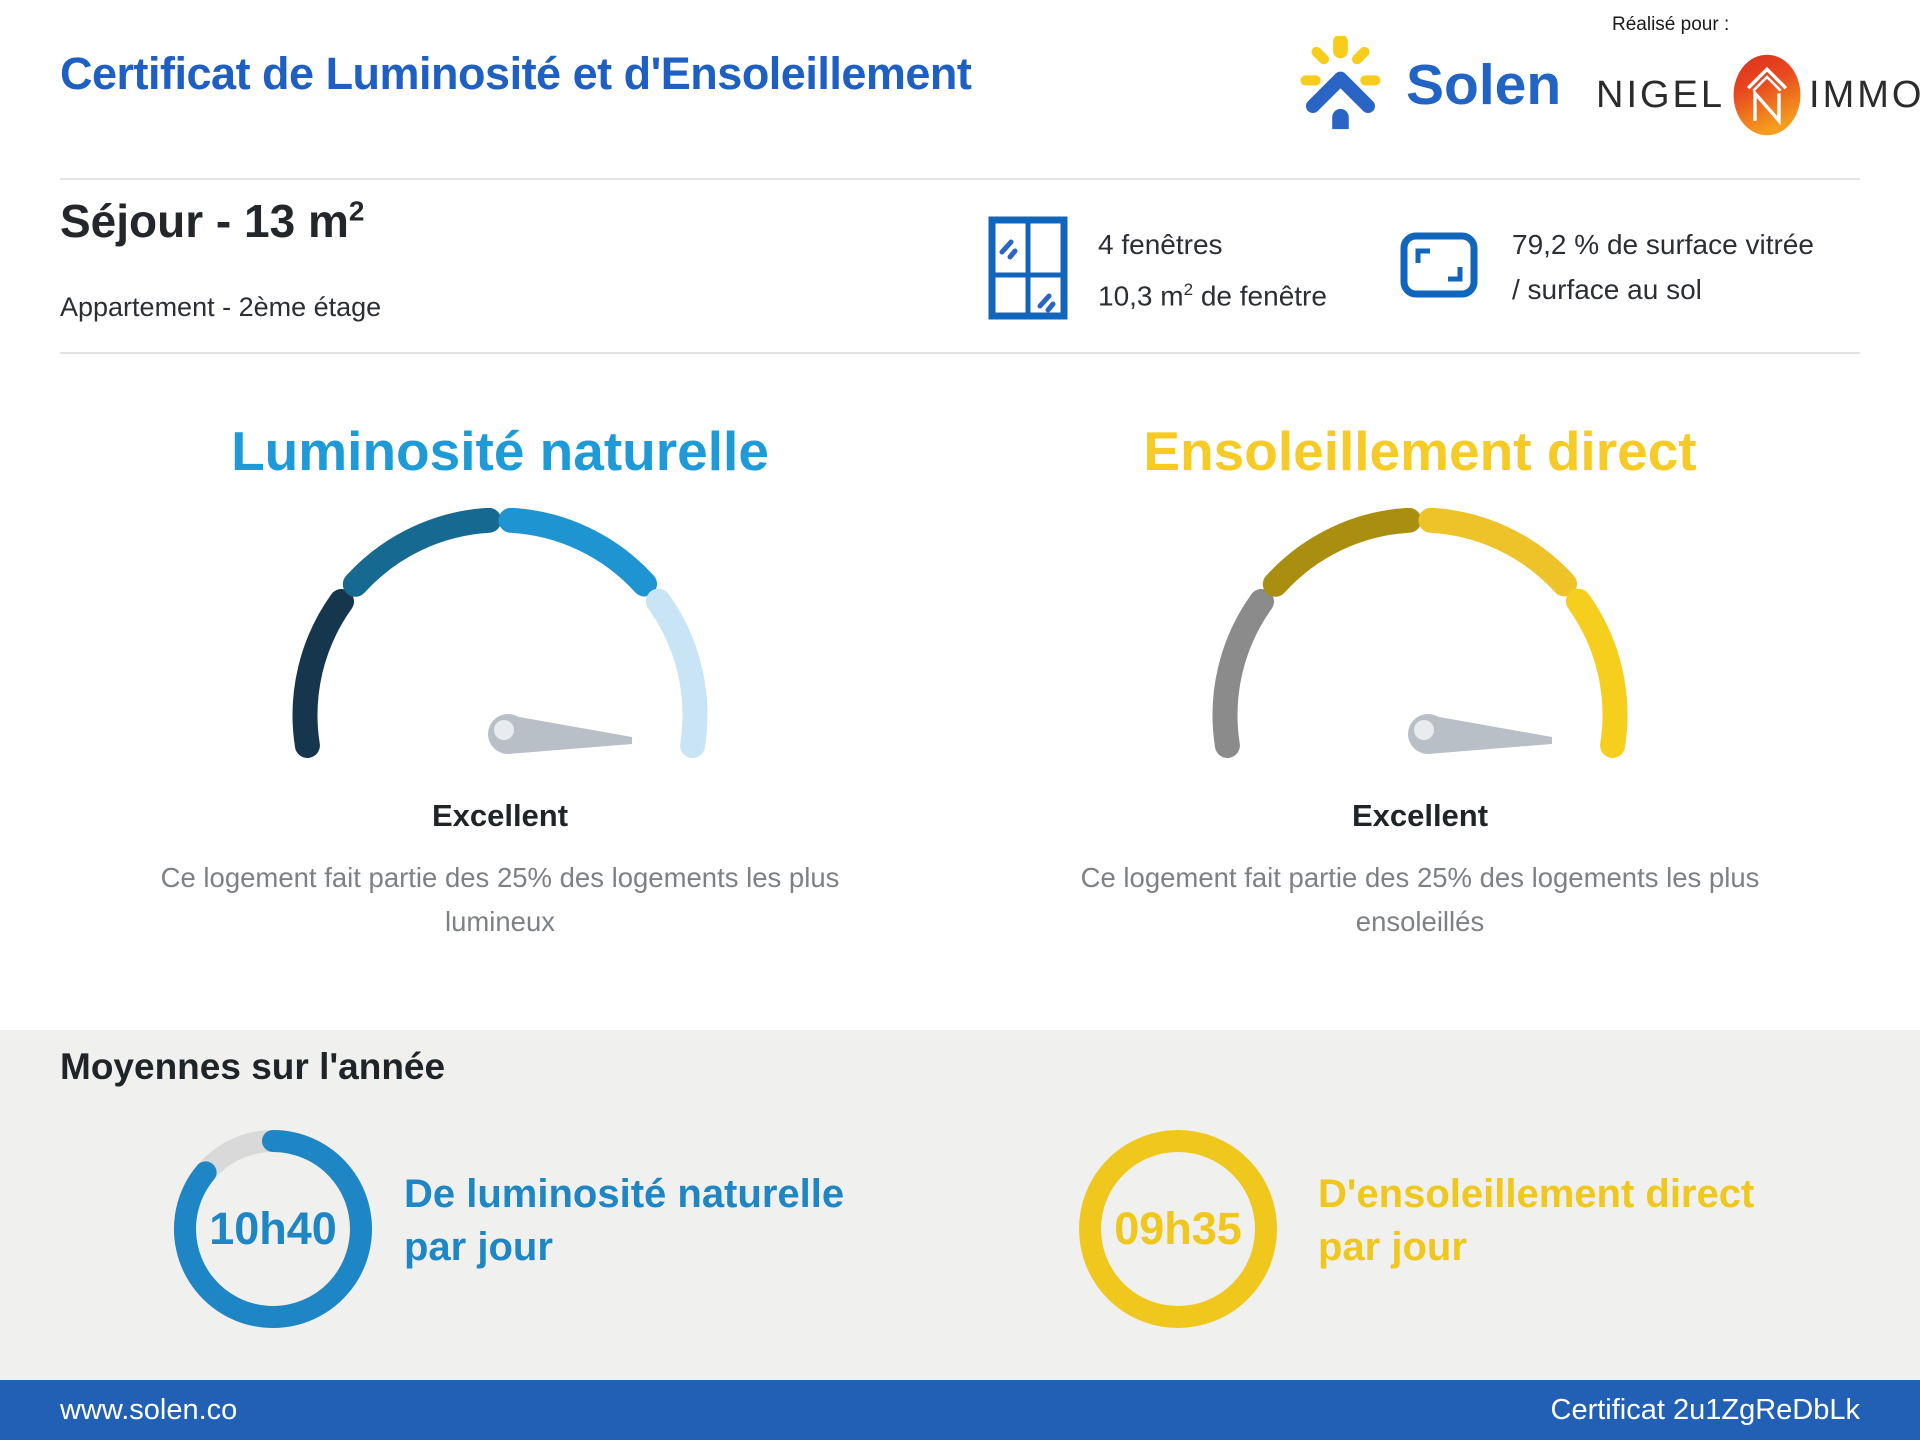 This screenshot has height=1440, width=1920. What do you see at coordinates (1671, 24) in the screenshot?
I see `realise-pour-label: Réalisé pour :` at bounding box center [1671, 24].